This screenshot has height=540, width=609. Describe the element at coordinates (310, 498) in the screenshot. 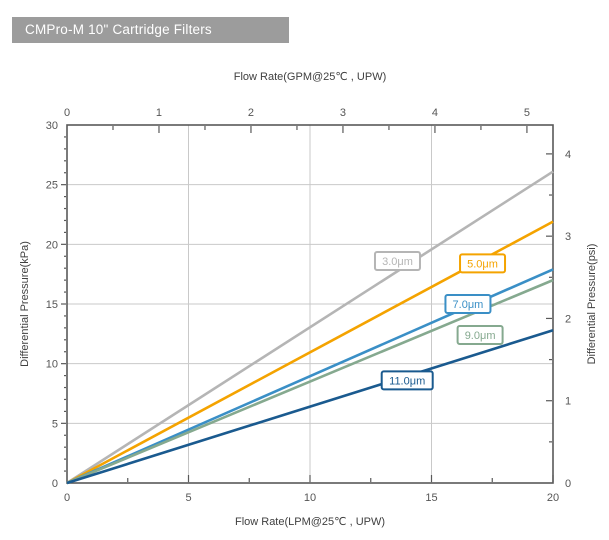

I see `bottom-tick-label: 10` at that location.